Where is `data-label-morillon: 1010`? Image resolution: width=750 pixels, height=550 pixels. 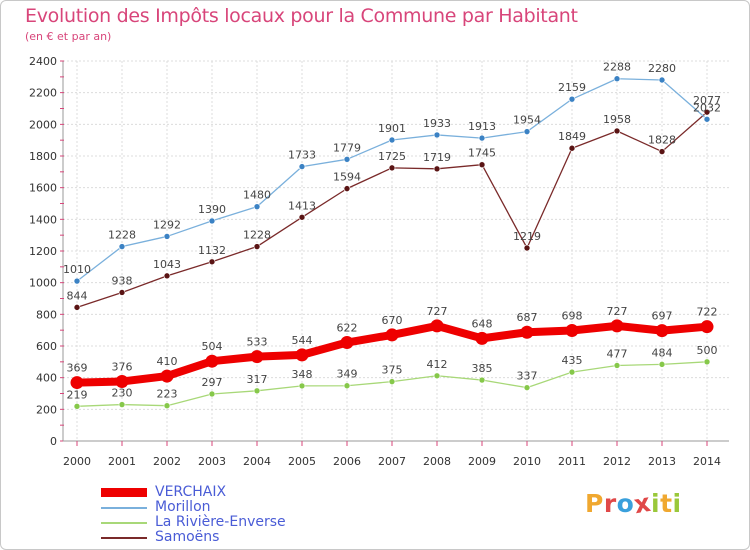 data-label-morillon: 1010 is located at coordinates (77, 269).